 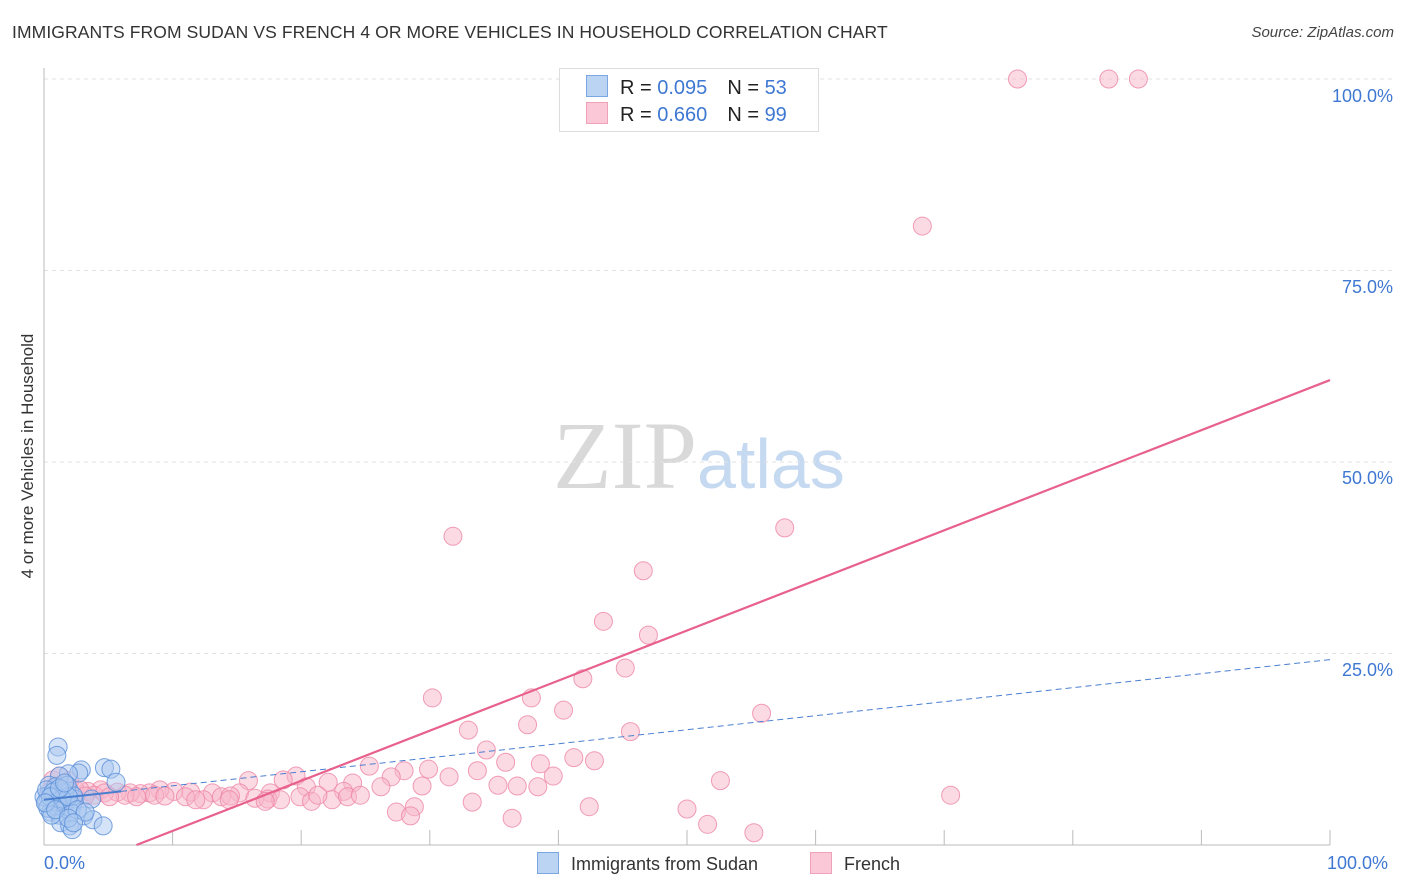 What do you see at coordinates (689, 100) in the screenshot?
I see `stats-legend: R = 0.095 N = 53 R = 0.660 N = 99` at bounding box center [689, 100].